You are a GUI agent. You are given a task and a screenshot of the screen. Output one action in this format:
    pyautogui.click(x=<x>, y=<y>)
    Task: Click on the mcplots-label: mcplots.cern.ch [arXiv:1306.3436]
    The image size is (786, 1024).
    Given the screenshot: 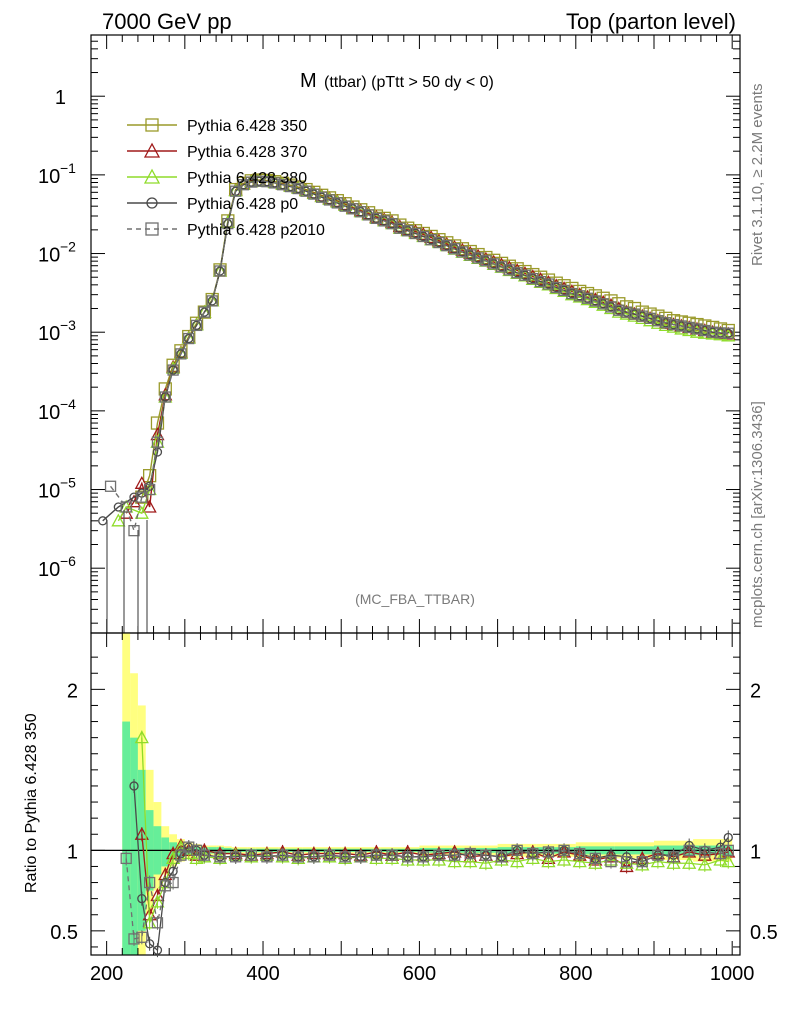 What is the action you would take?
    pyautogui.click(x=757, y=514)
    